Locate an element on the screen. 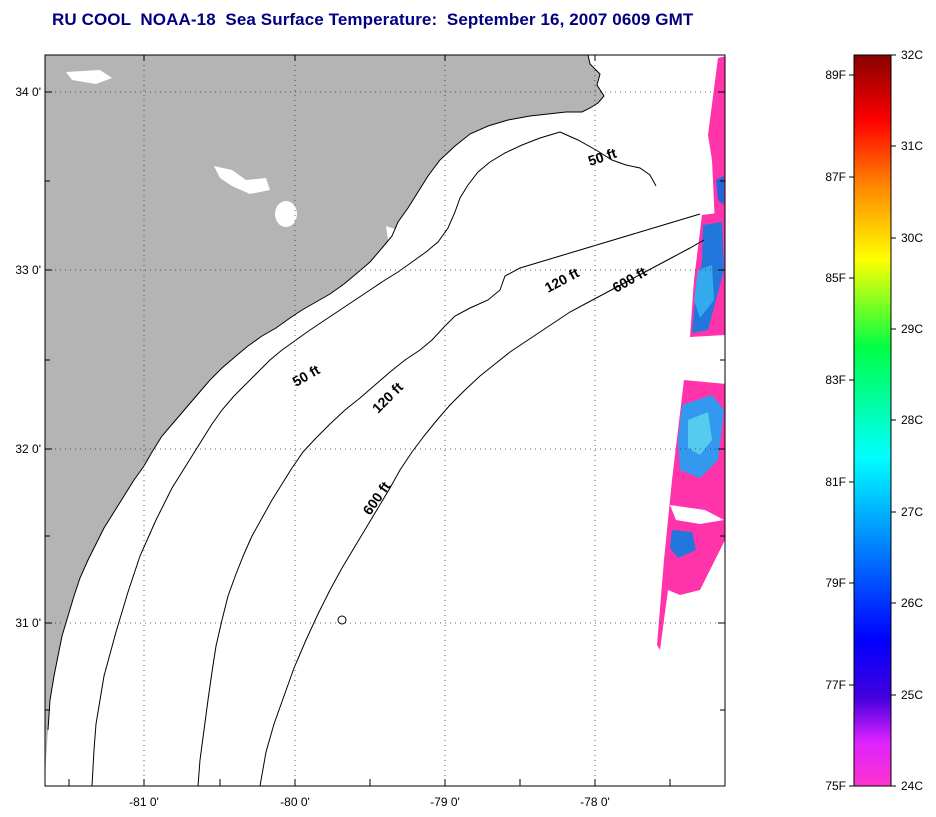 The height and width of the screenshot is (817, 936). colorbar-celsius-label: 28C is located at coordinates (912, 420).